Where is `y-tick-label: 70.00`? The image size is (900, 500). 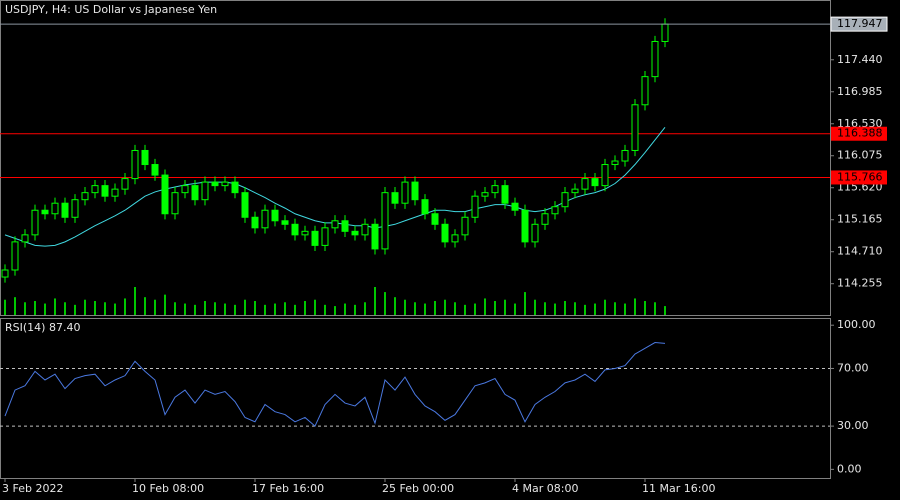
y-tick-label: 70.00 is located at coordinates (853, 367).